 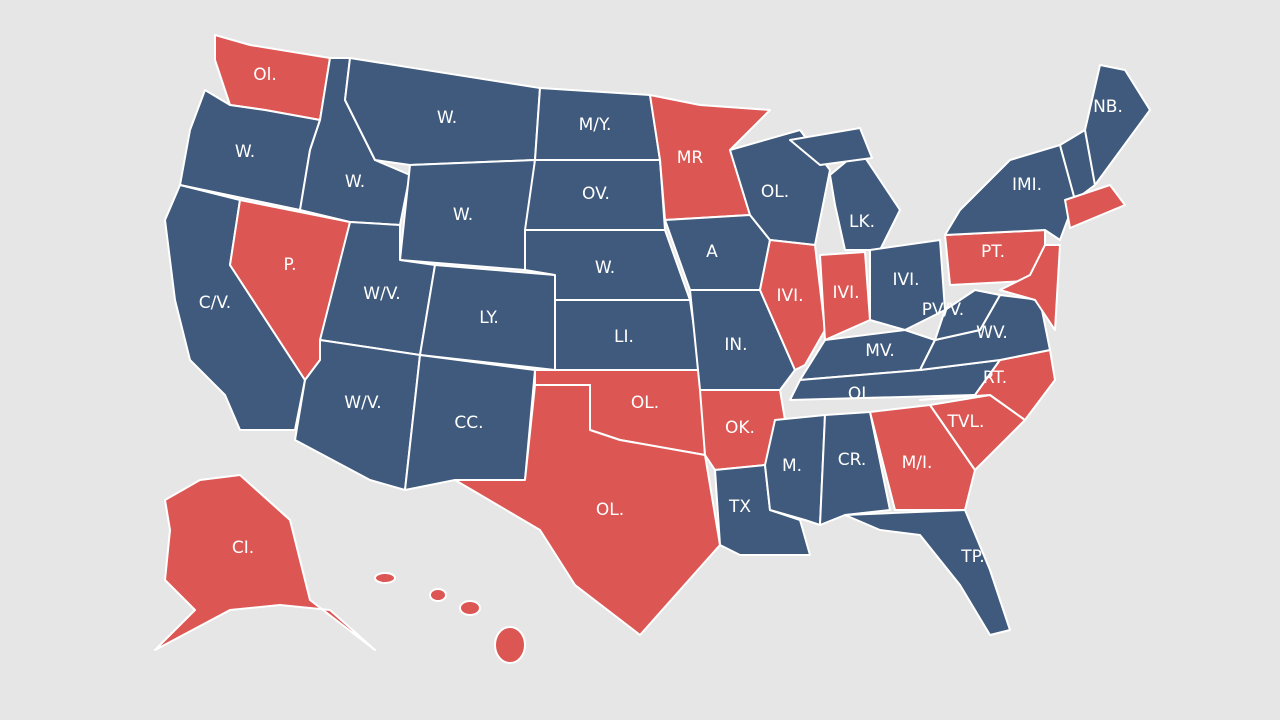 I want to click on state-label: MV., so click(x=880, y=351).